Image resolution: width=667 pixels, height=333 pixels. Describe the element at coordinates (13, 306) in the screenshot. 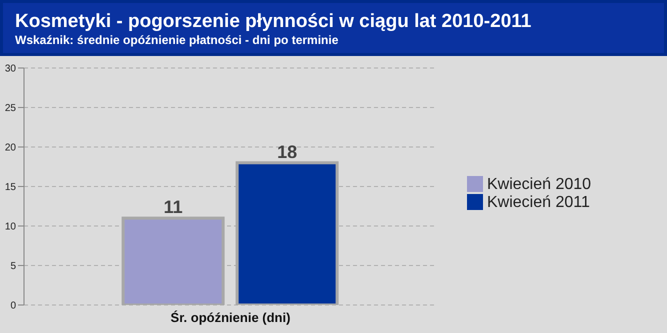

I see `y-tick-label: 0` at that location.